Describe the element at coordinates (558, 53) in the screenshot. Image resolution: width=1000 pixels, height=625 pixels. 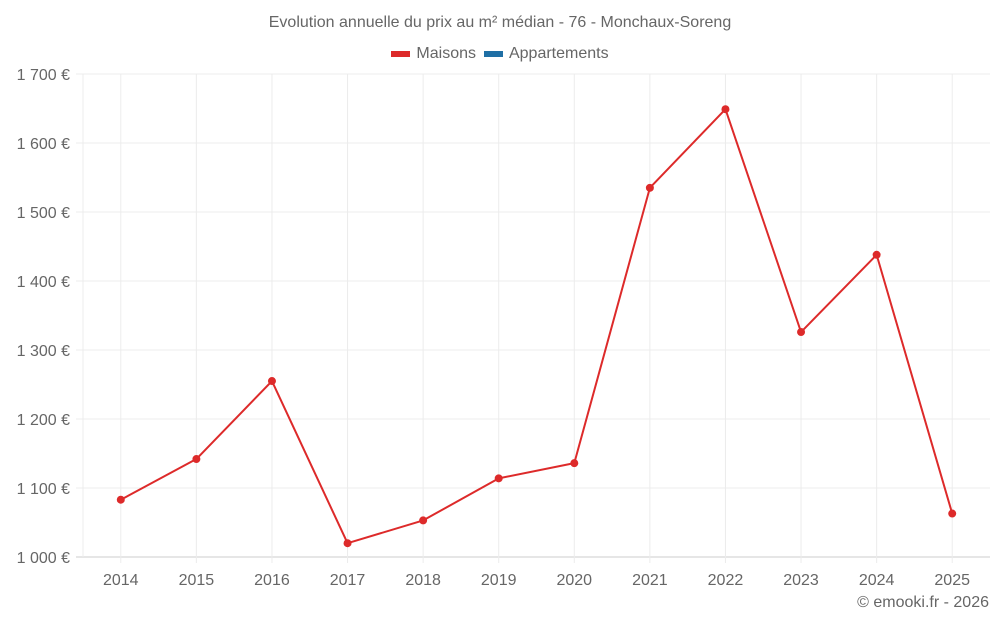
I see `legend-label-appartements: Appartements` at that location.